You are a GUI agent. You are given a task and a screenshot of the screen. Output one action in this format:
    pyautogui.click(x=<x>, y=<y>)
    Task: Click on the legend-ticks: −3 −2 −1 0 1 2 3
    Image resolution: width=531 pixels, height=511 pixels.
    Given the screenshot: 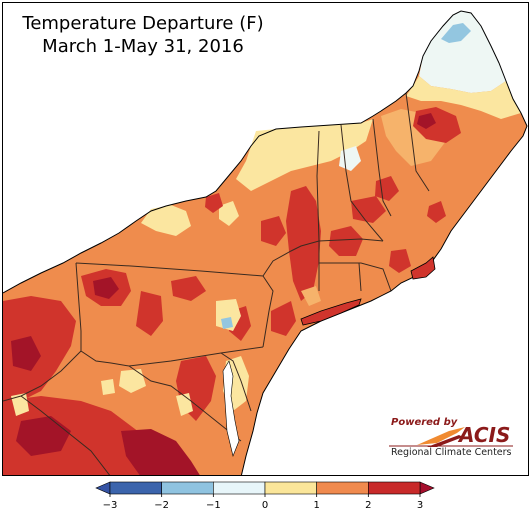 What is the action you would take?
    pyautogui.click(x=263, y=502)
    